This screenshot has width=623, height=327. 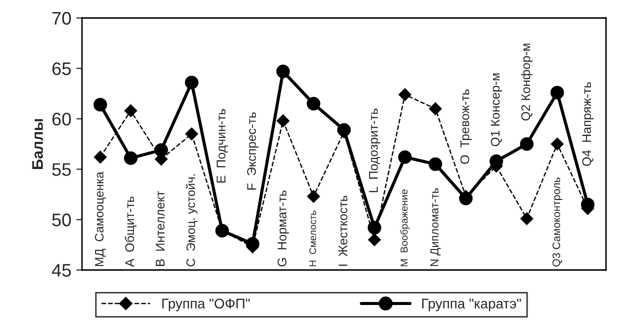 I want to click on x-tick-label: F Экспрес-ть, so click(x=252, y=151).